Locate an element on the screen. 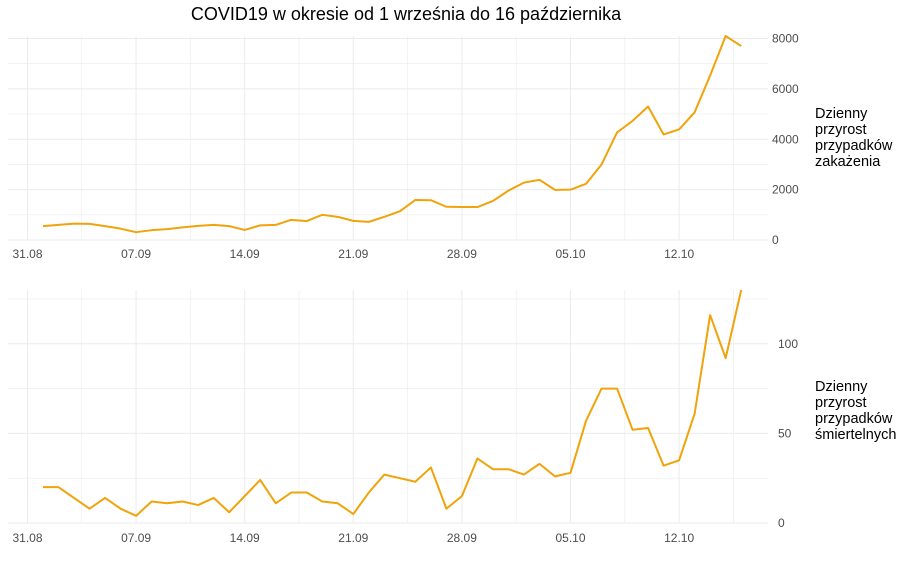 The image size is (900, 571). y-axis-label-infections: Dzienny przyrost przypadków zakażenia is located at coordinates (853, 138).